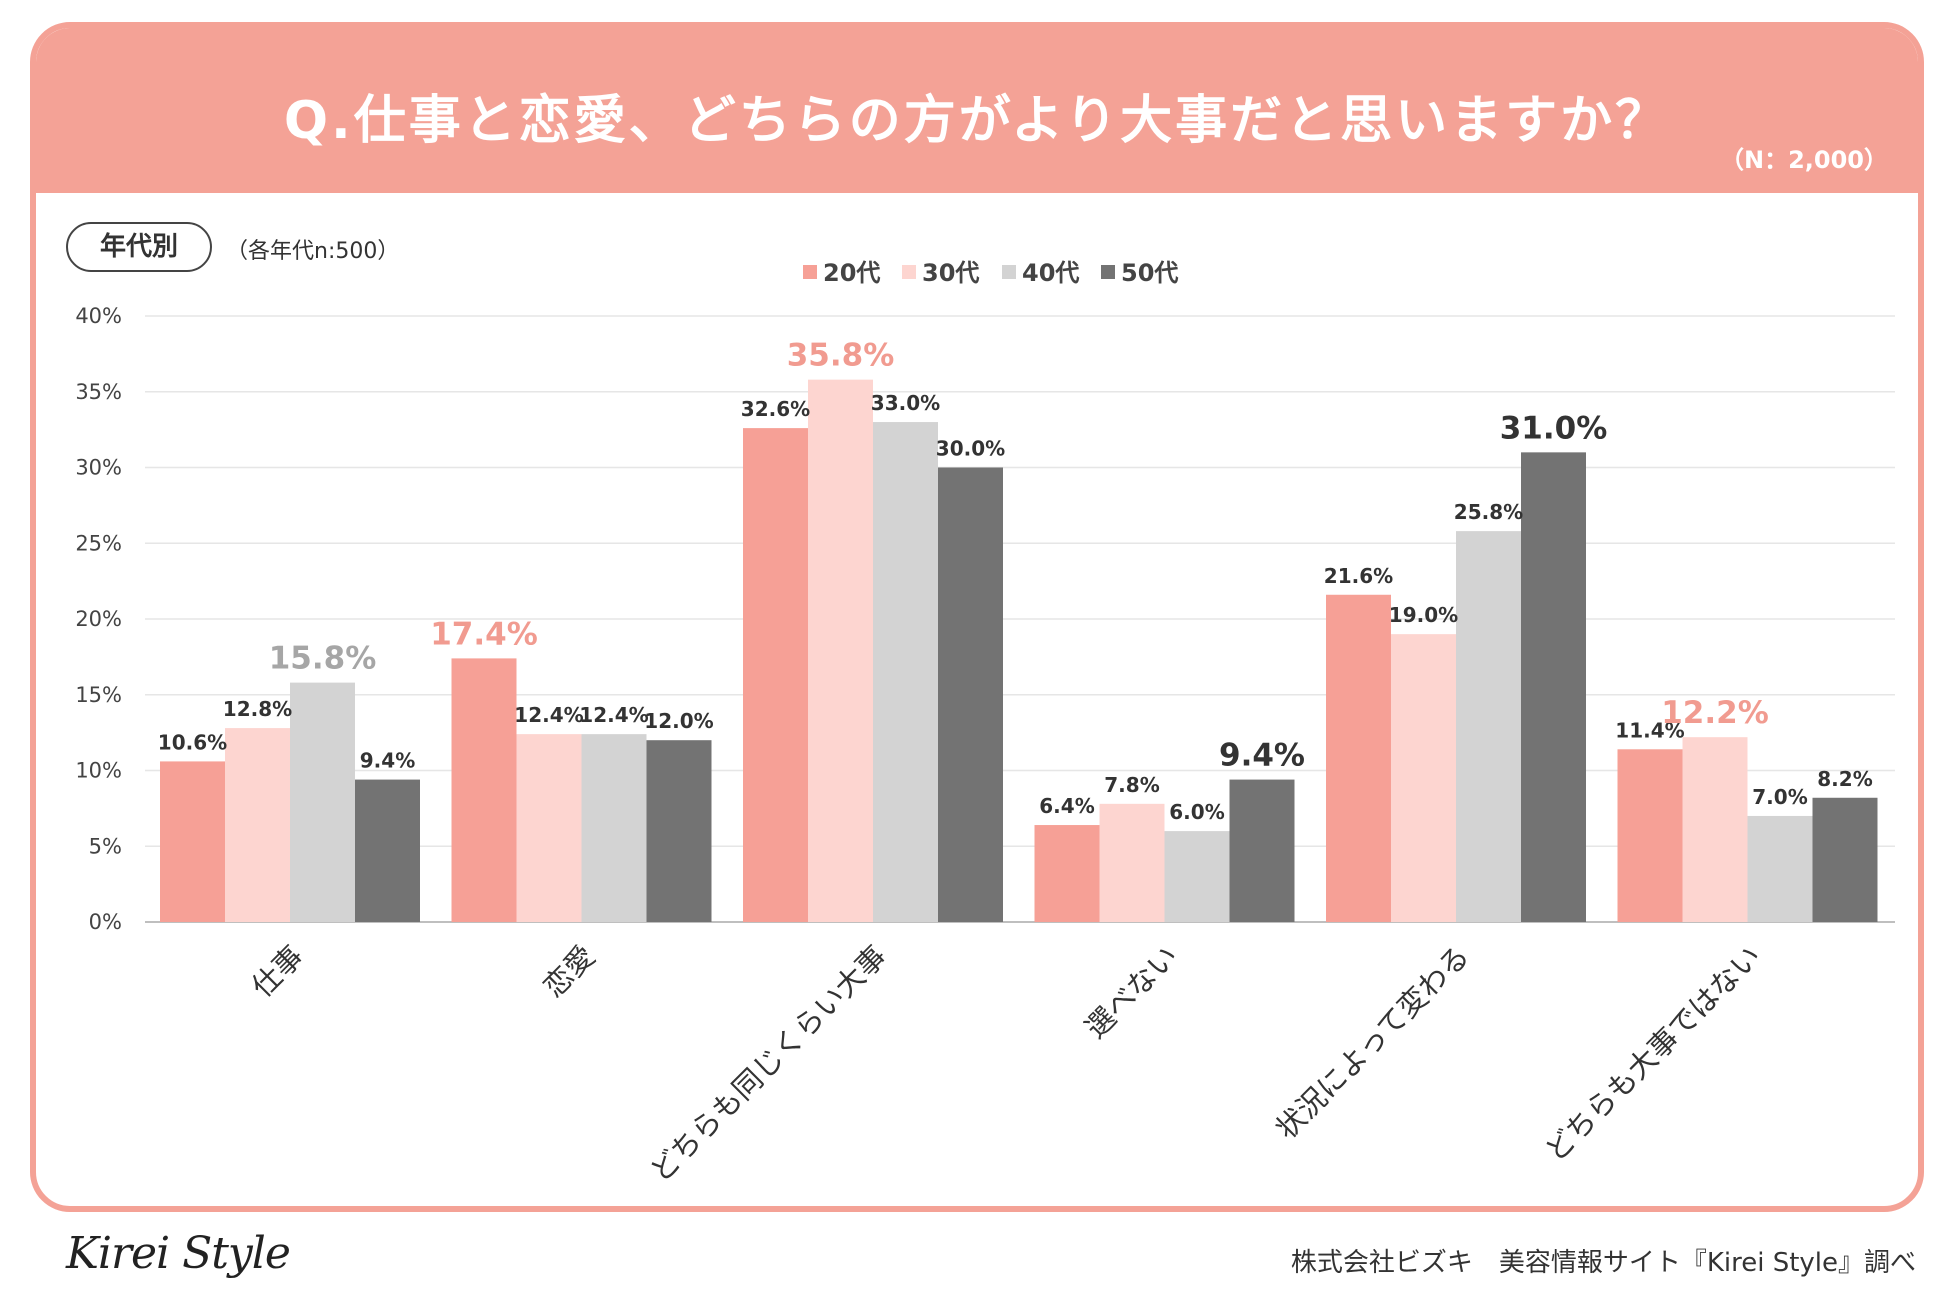  Describe the element at coordinates (1262, 756) in the screenshot. I see `highlight-value-label: 9.4%` at that location.